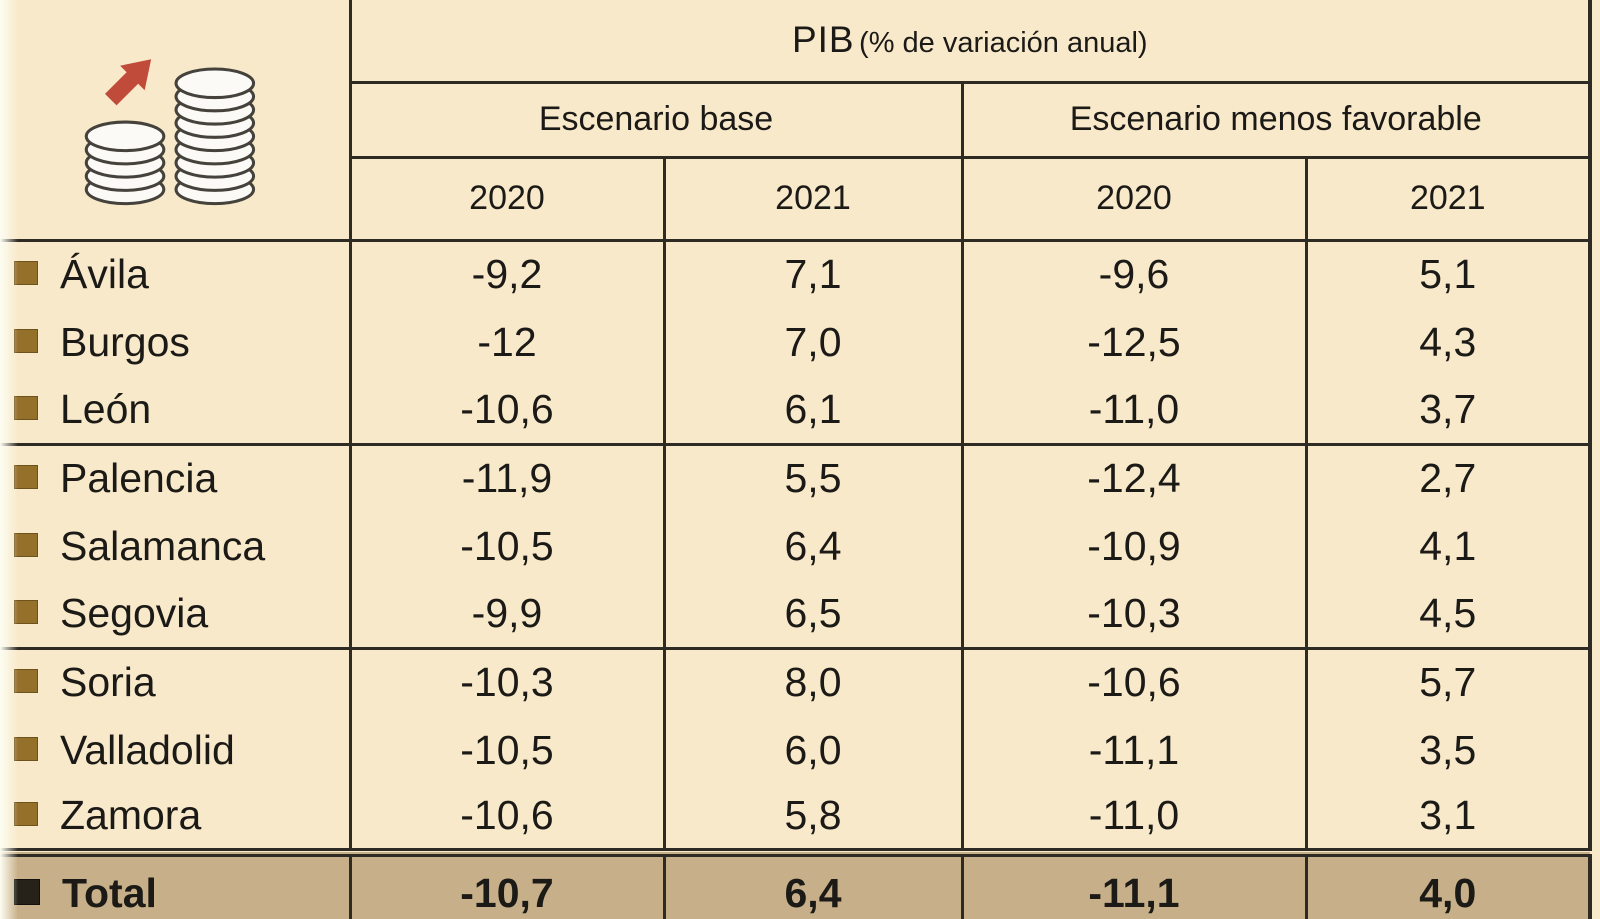  I want to click on value-base-2021: 6,5, so click(814, 615).